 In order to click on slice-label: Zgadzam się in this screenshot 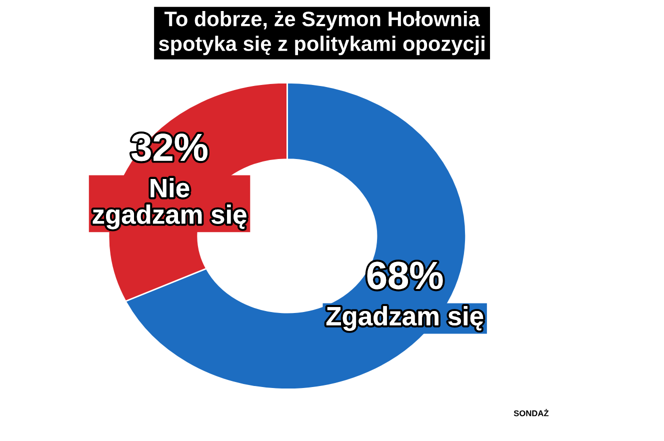, I will do `click(405, 318)`.